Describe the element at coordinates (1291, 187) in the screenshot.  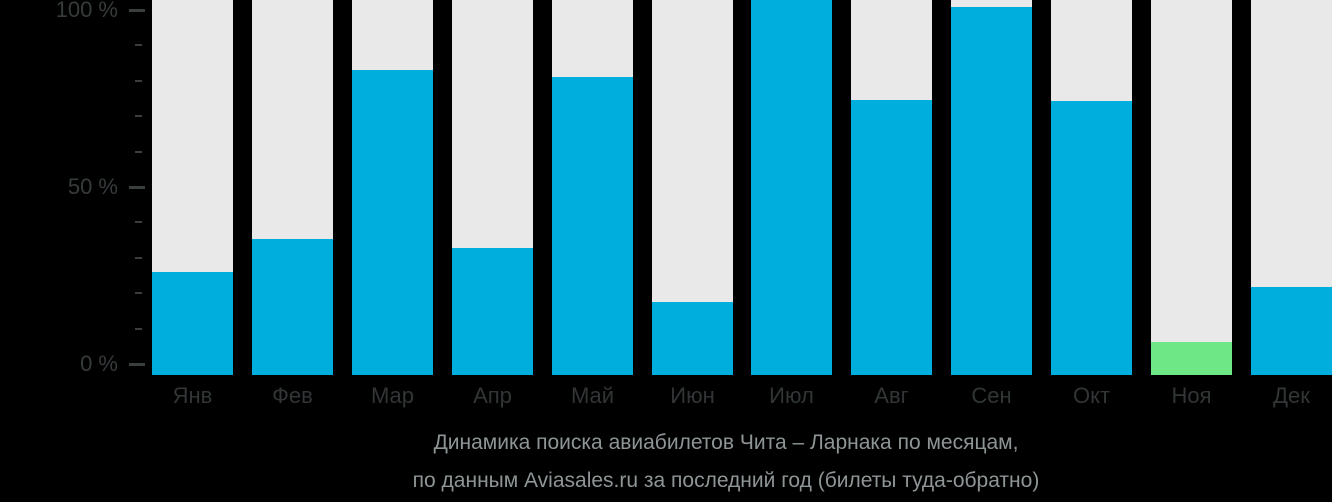
I see `bar-track-Дек` at that location.